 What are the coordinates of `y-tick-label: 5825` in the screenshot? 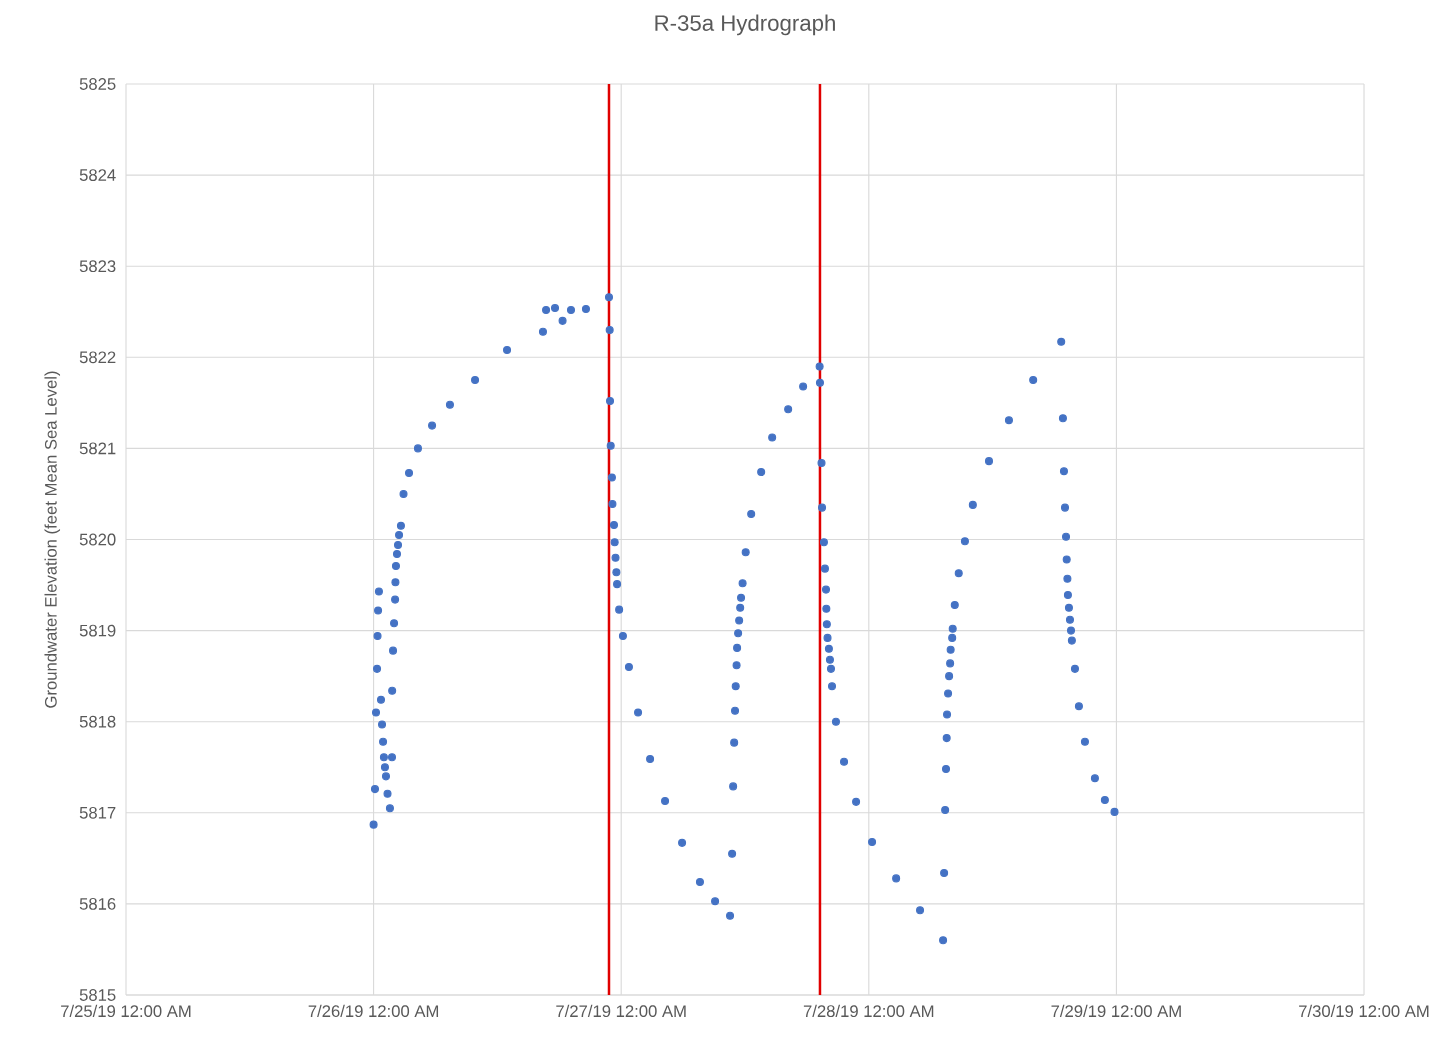 It's located at (97, 84).